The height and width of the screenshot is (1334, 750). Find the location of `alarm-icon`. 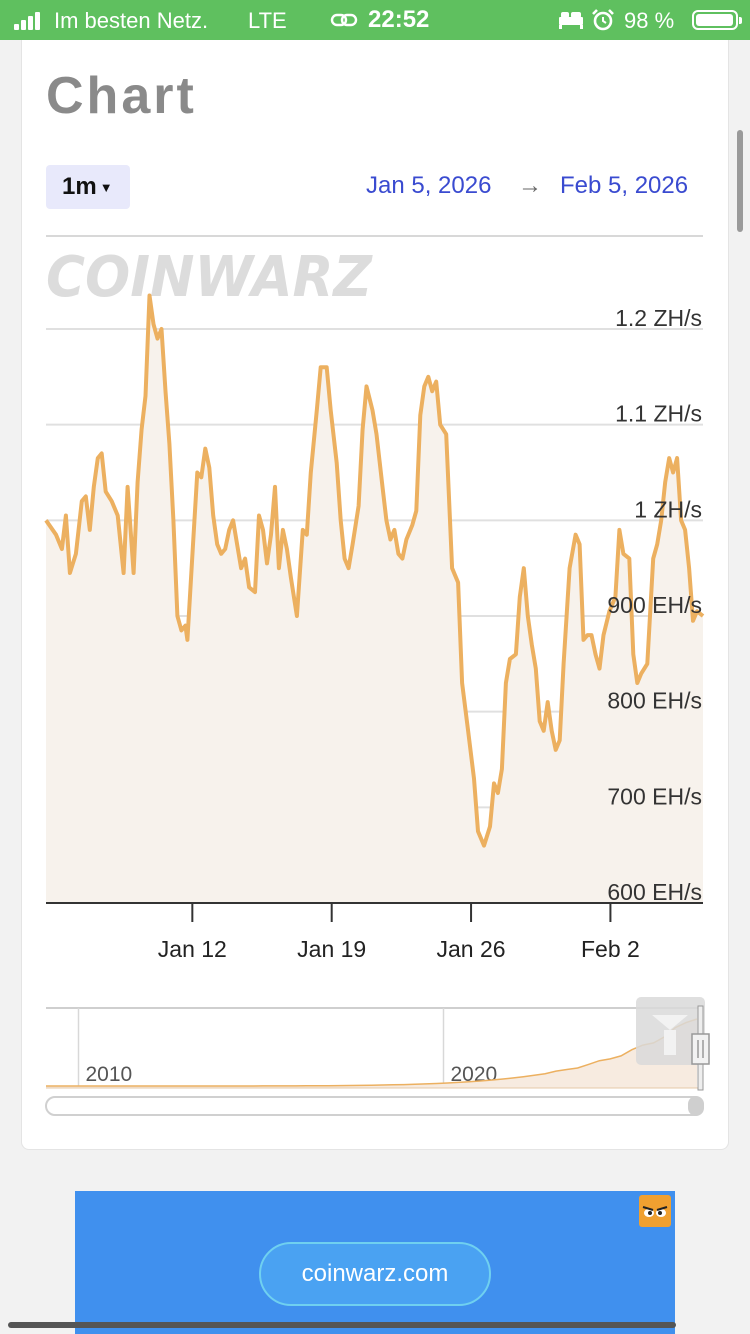

alarm-icon is located at coordinates (603, 20).